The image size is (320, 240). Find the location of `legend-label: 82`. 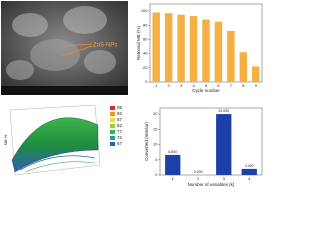

legend-label: 82 is located at coordinates (120, 125).